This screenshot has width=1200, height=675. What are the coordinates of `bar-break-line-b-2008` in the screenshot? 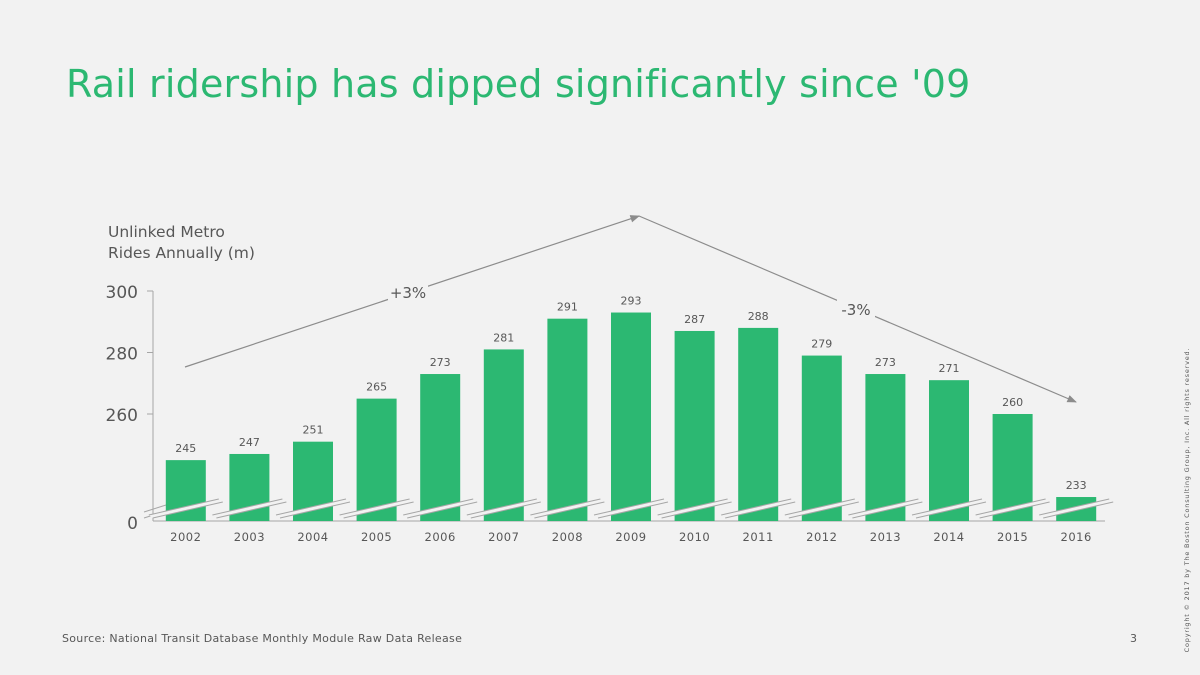 It's located at (569, 510).